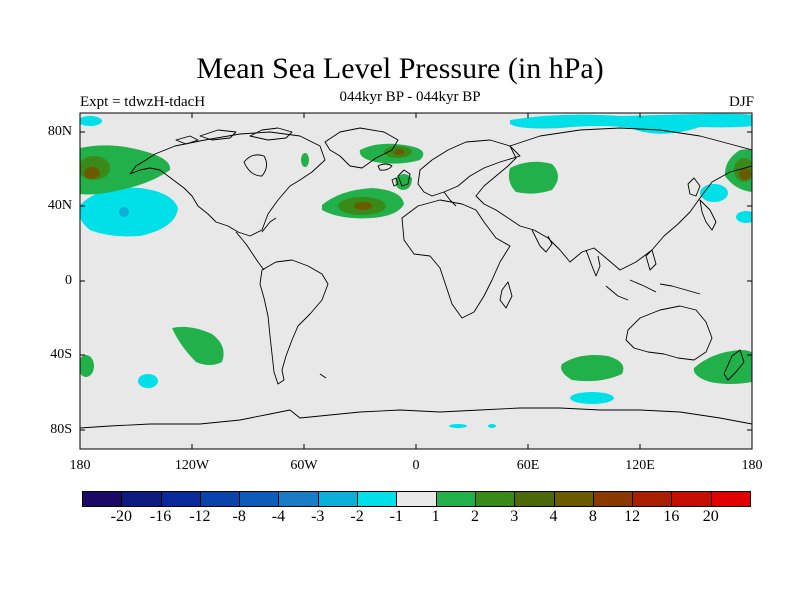 Image resolution: width=800 pixels, height=600 pixels. What do you see at coordinates (553, 516) in the screenshot?
I see `colorbar-label: 4` at bounding box center [553, 516].